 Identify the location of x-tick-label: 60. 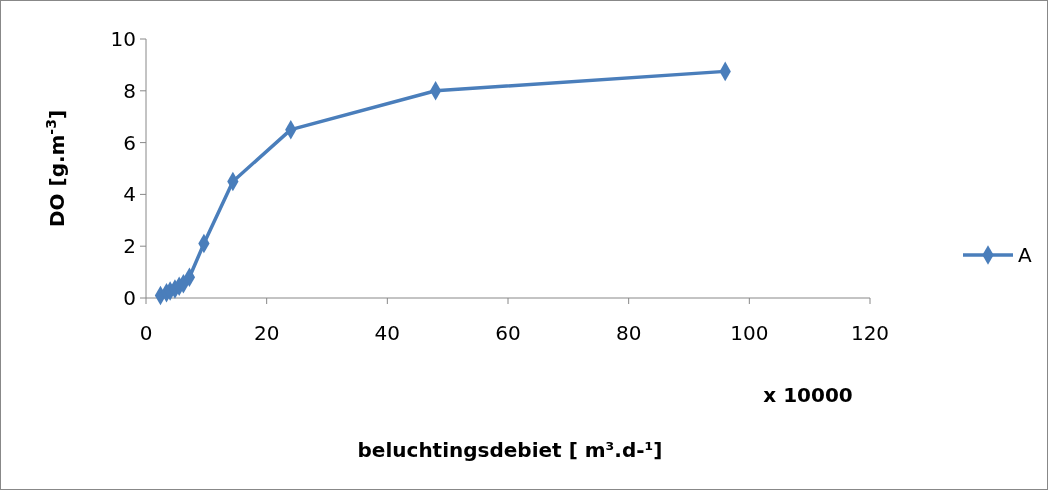
(508, 333).